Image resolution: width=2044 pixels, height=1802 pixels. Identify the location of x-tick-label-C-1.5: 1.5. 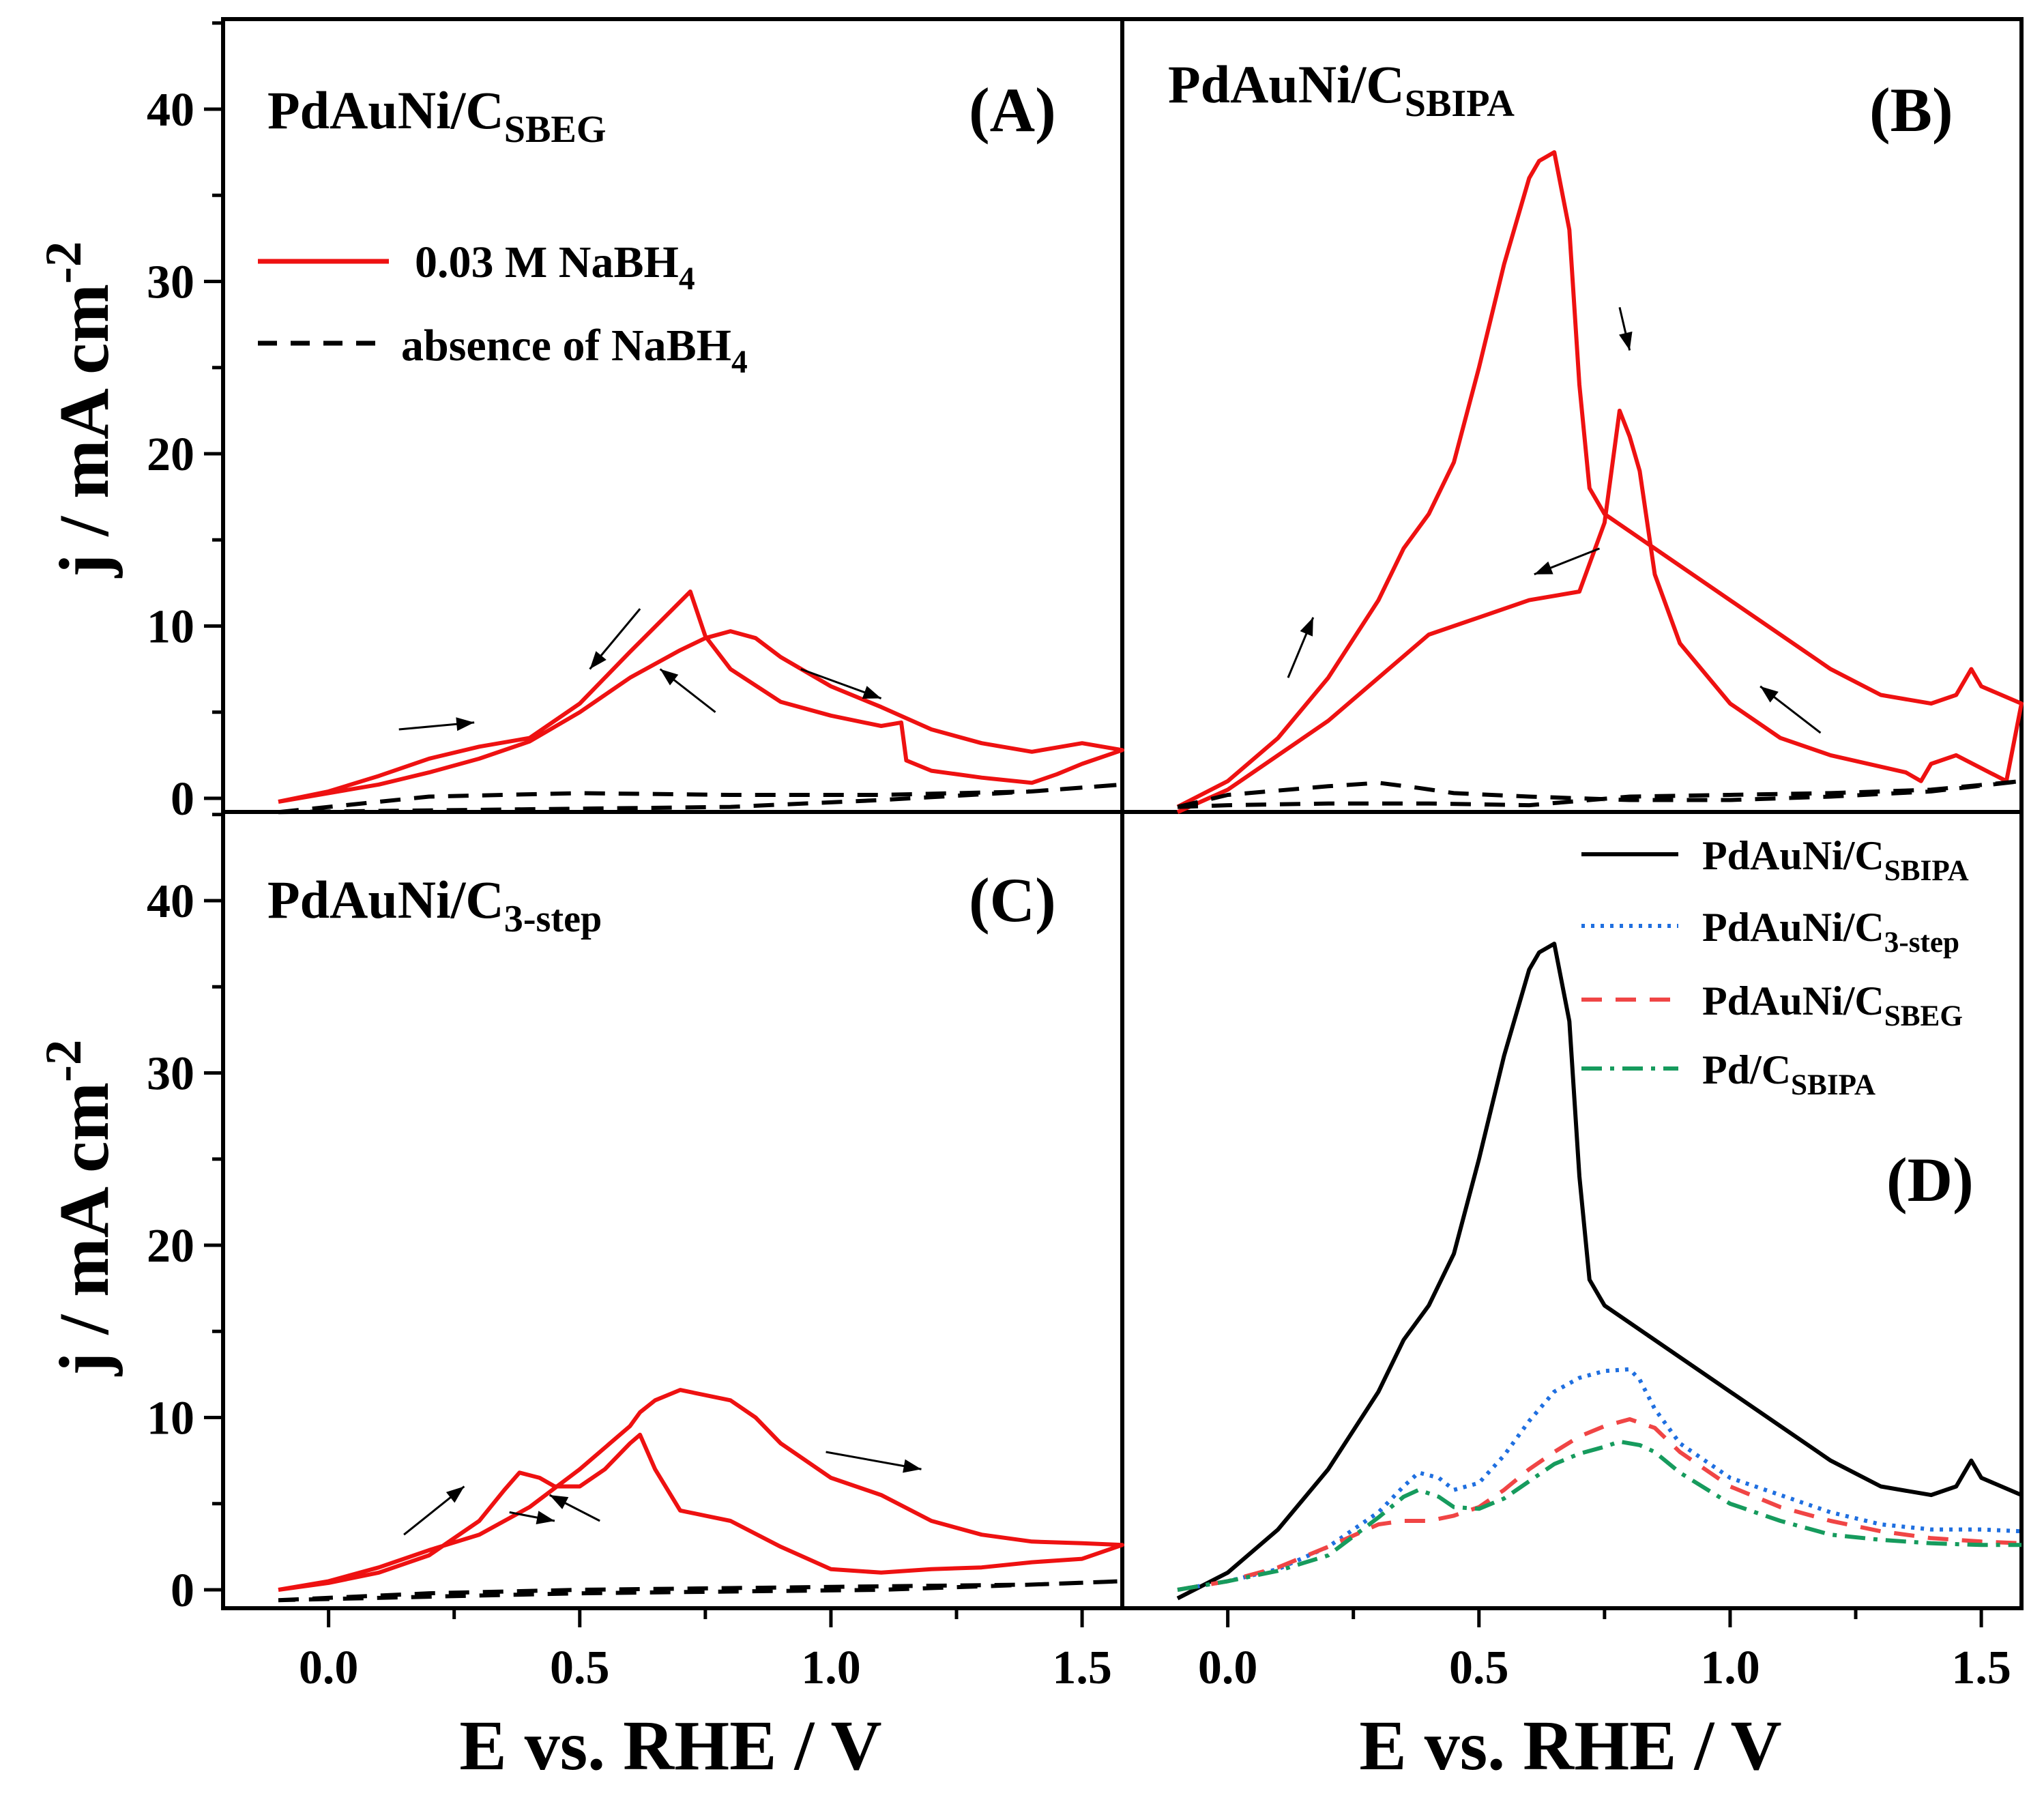
(1082, 1668).